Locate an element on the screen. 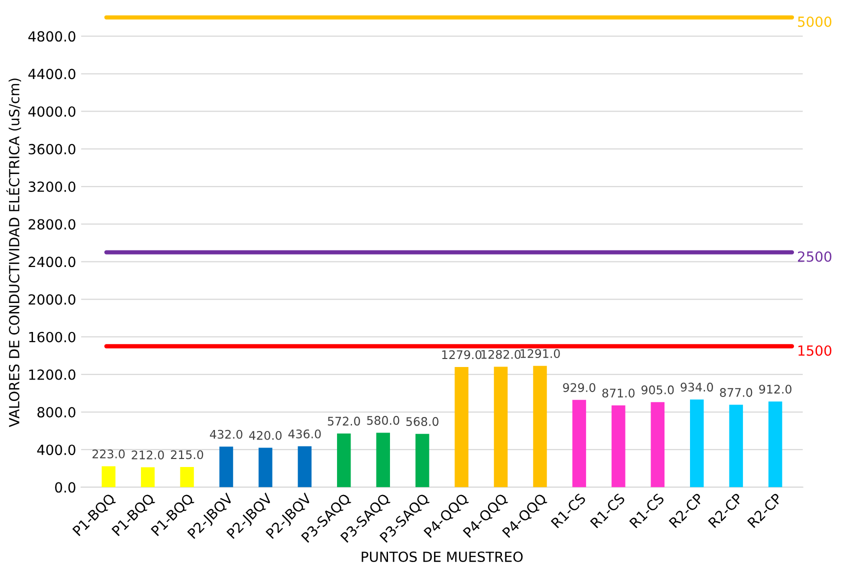 Image resolution: width=854 pixels, height=580 pixels. data-label: 905.0 is located at coordinates (657, 389).